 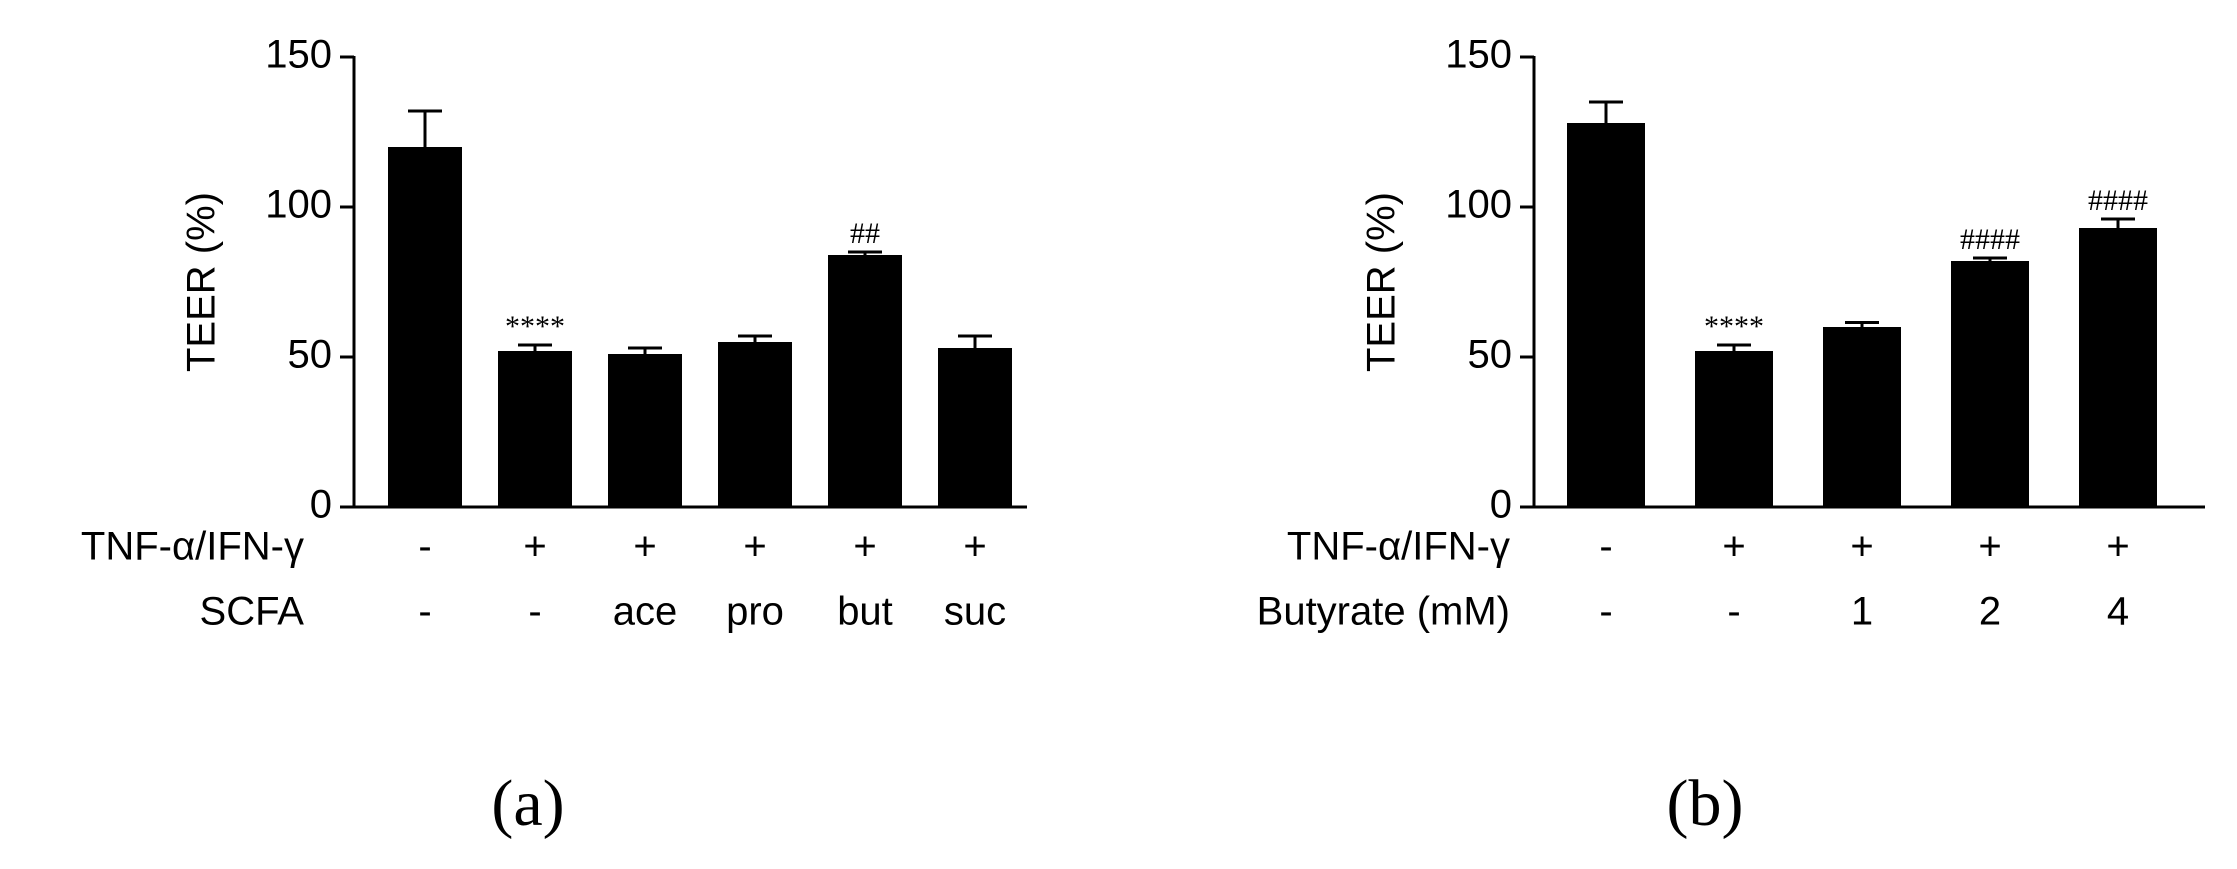 What do you see at coordinates (755, 612) in the screenshot?
I see `row-value: pro` at bounding box center [755, 612].